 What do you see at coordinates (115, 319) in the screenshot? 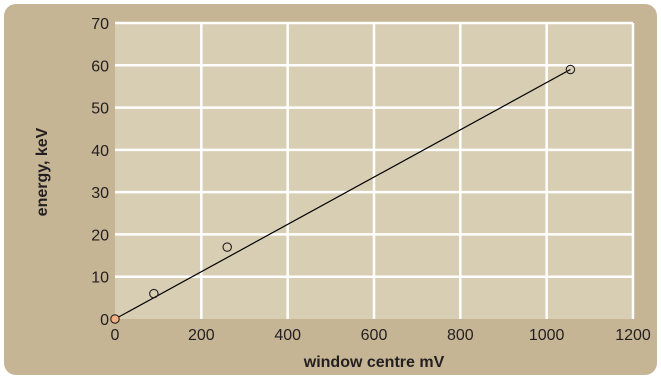
I see `origin-point` at bounding box center [115, 319].